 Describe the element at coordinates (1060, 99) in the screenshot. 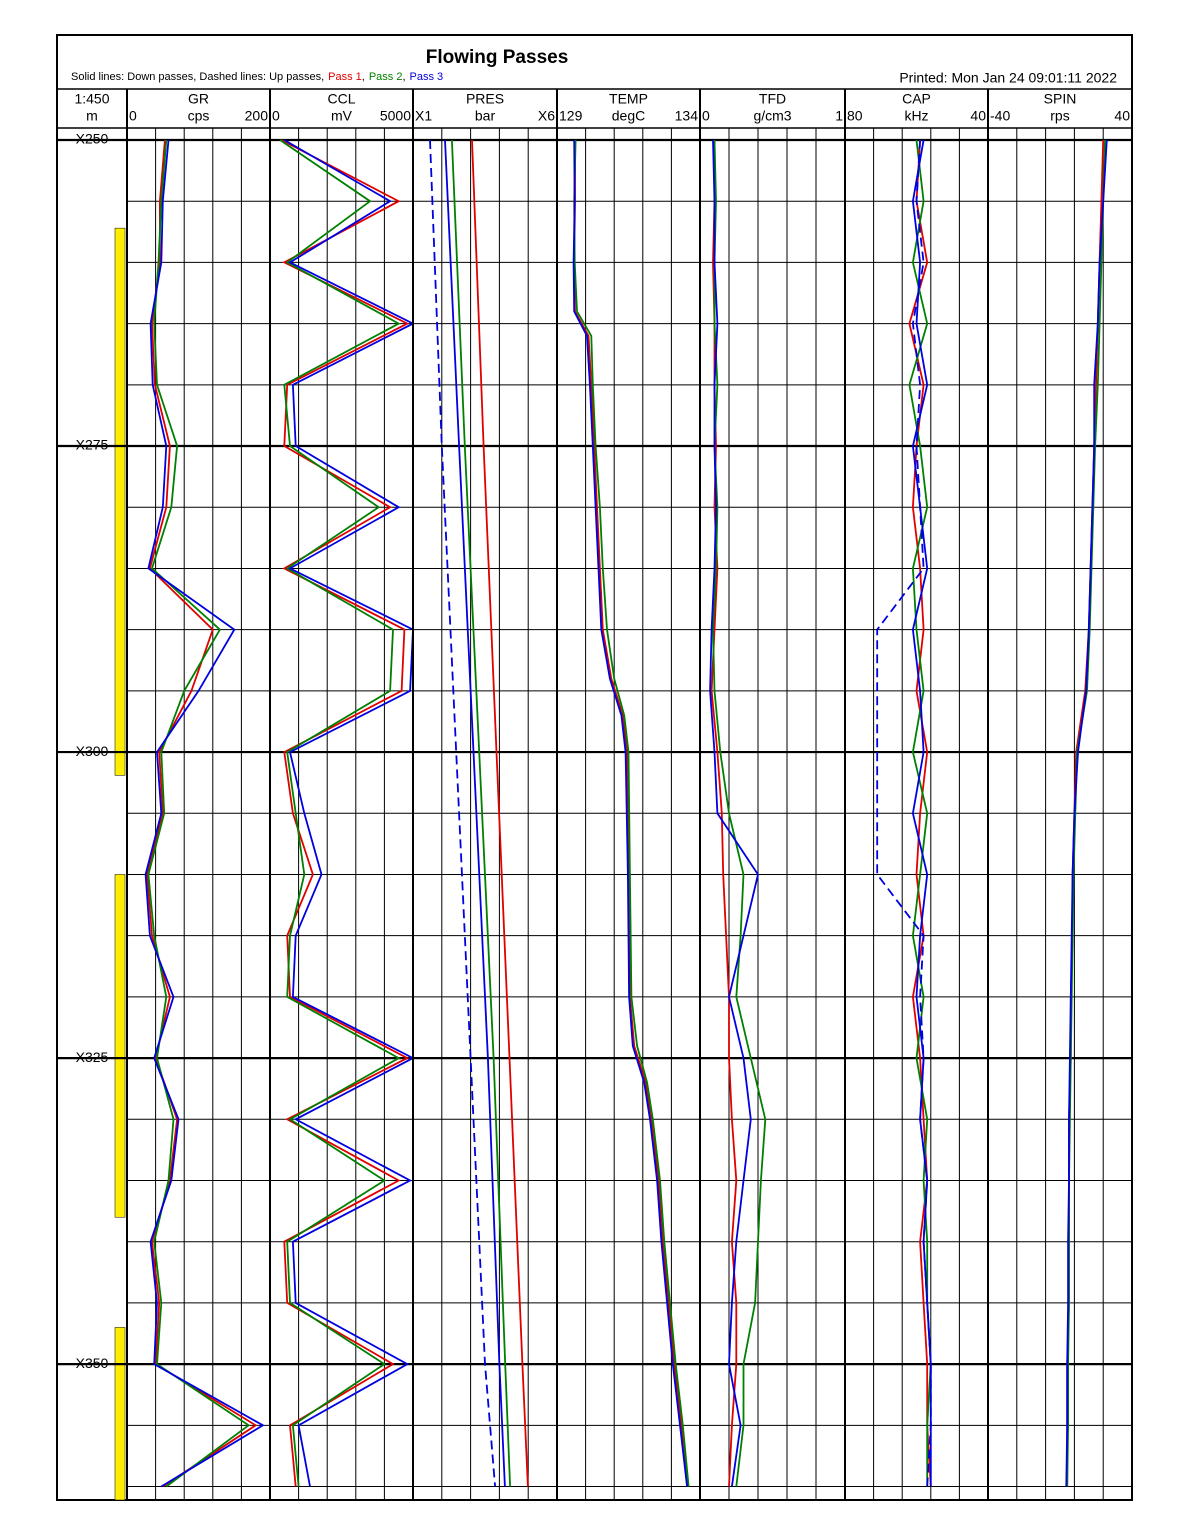

I see `track-name: SPIN` at that location.